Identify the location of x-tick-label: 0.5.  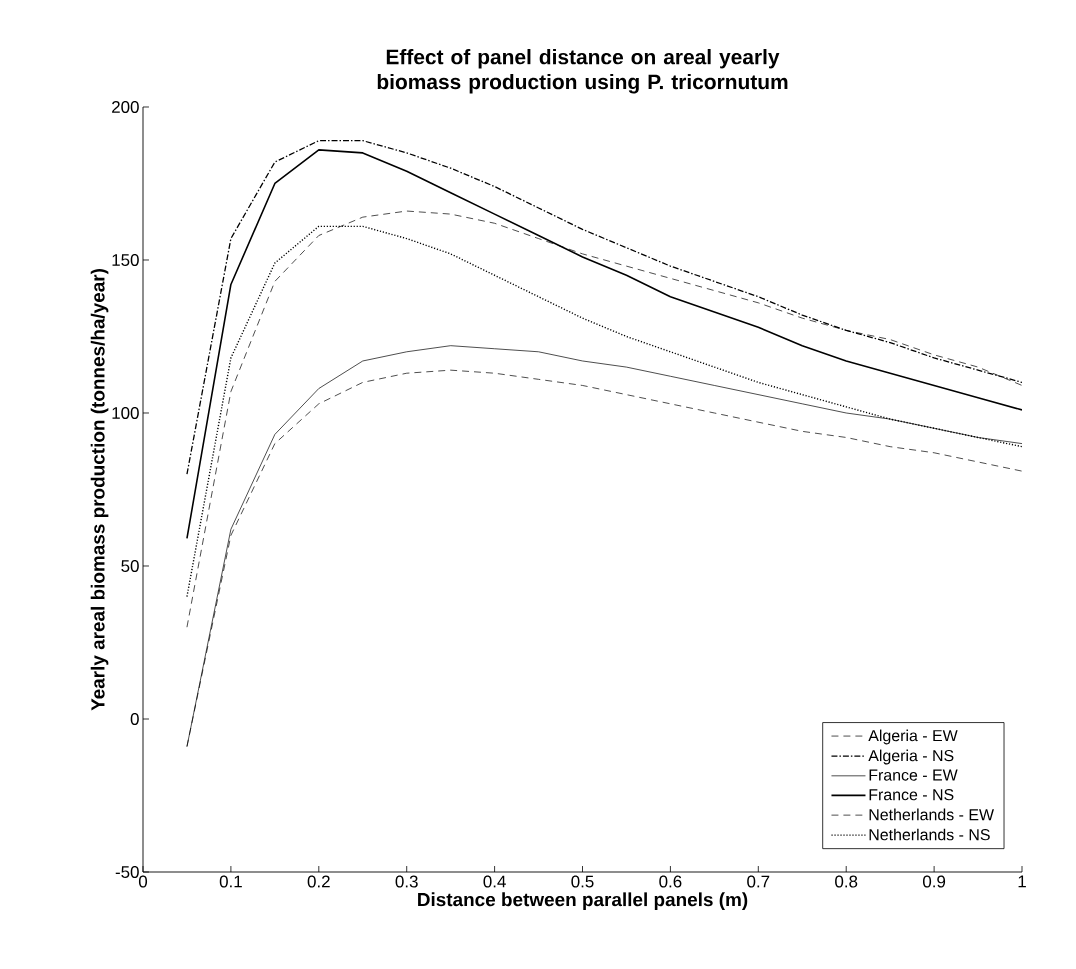
(582, 881).